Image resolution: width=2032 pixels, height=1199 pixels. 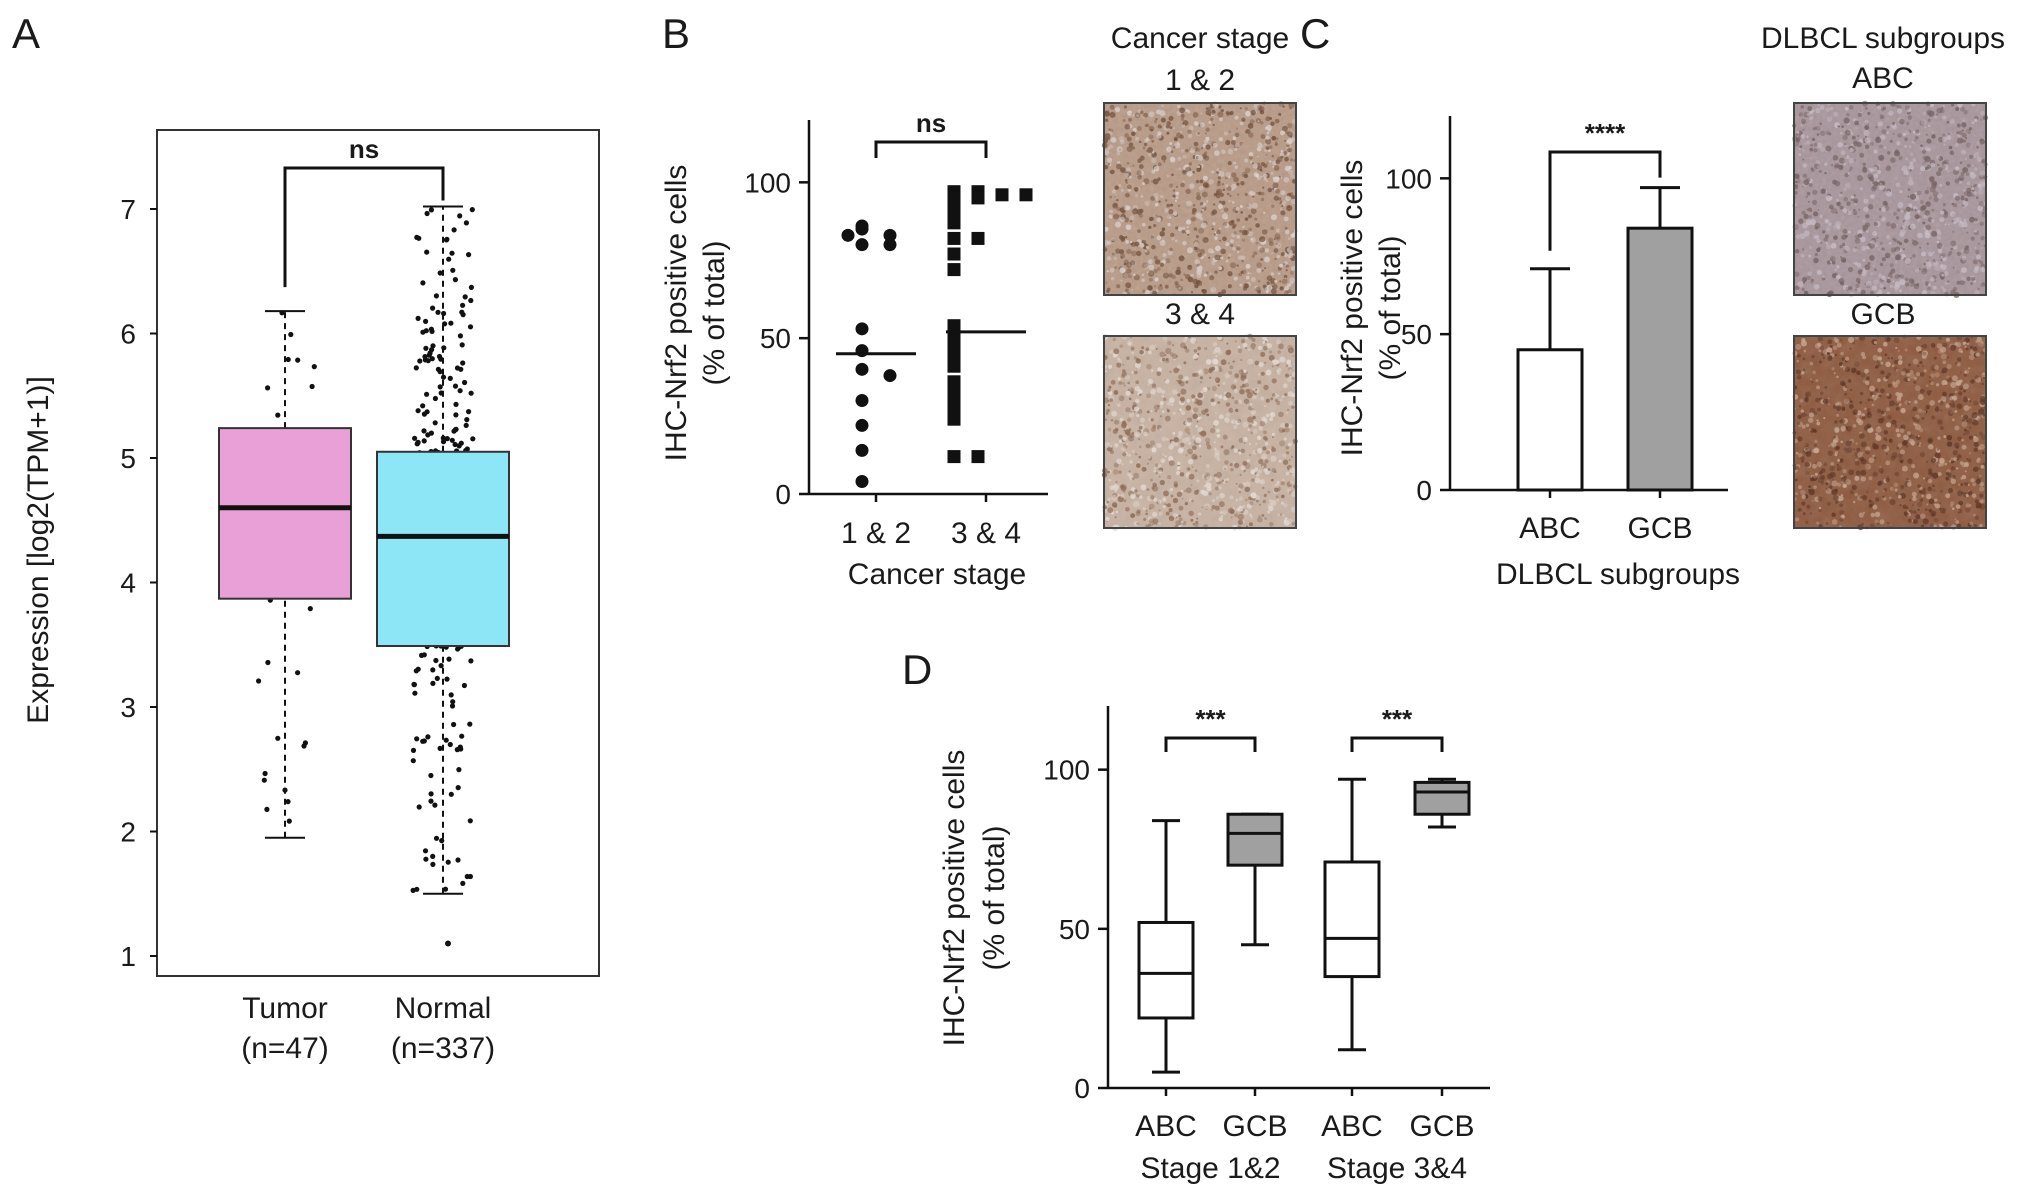 What do you see at coordinates (896, 335) in the screenshot?
I see `panel-b-axes: 0 50 100 1 & 2 3 & 4` at bounding box center [896, 335].